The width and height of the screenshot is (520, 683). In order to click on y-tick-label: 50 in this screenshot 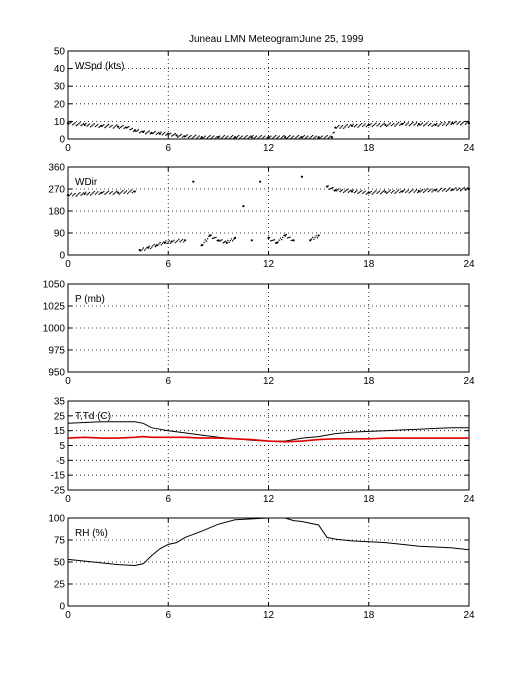, I will do `click(60, 52)`.